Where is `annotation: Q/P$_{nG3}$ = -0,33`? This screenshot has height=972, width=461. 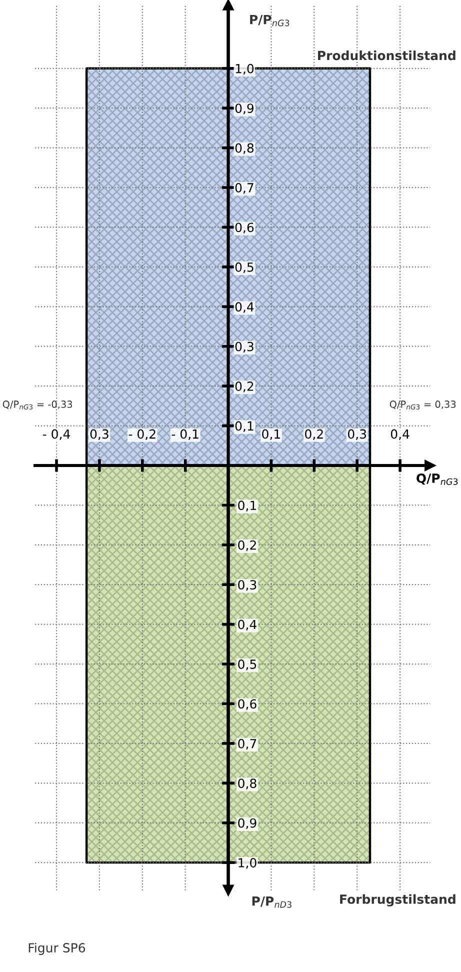 annotation: Q/P$_{nG3}$ = -0,33 is located at coordinates (37, 405).